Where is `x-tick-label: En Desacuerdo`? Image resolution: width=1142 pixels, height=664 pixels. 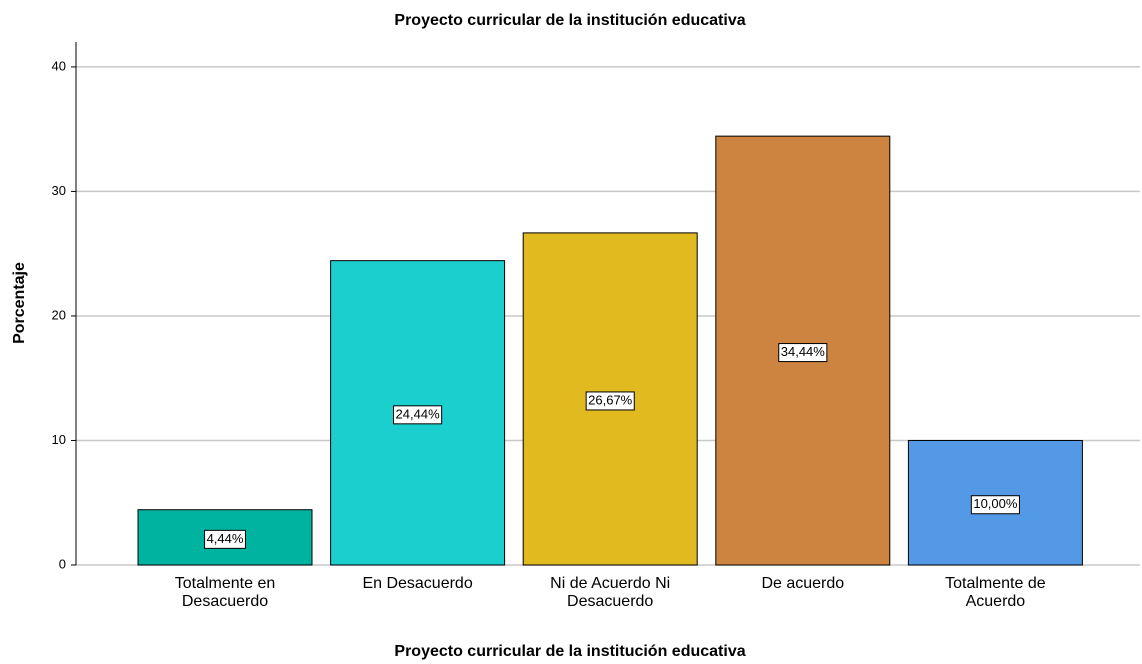
x-tick-label: En Desacuerdo is located at coordinates (417, 583).